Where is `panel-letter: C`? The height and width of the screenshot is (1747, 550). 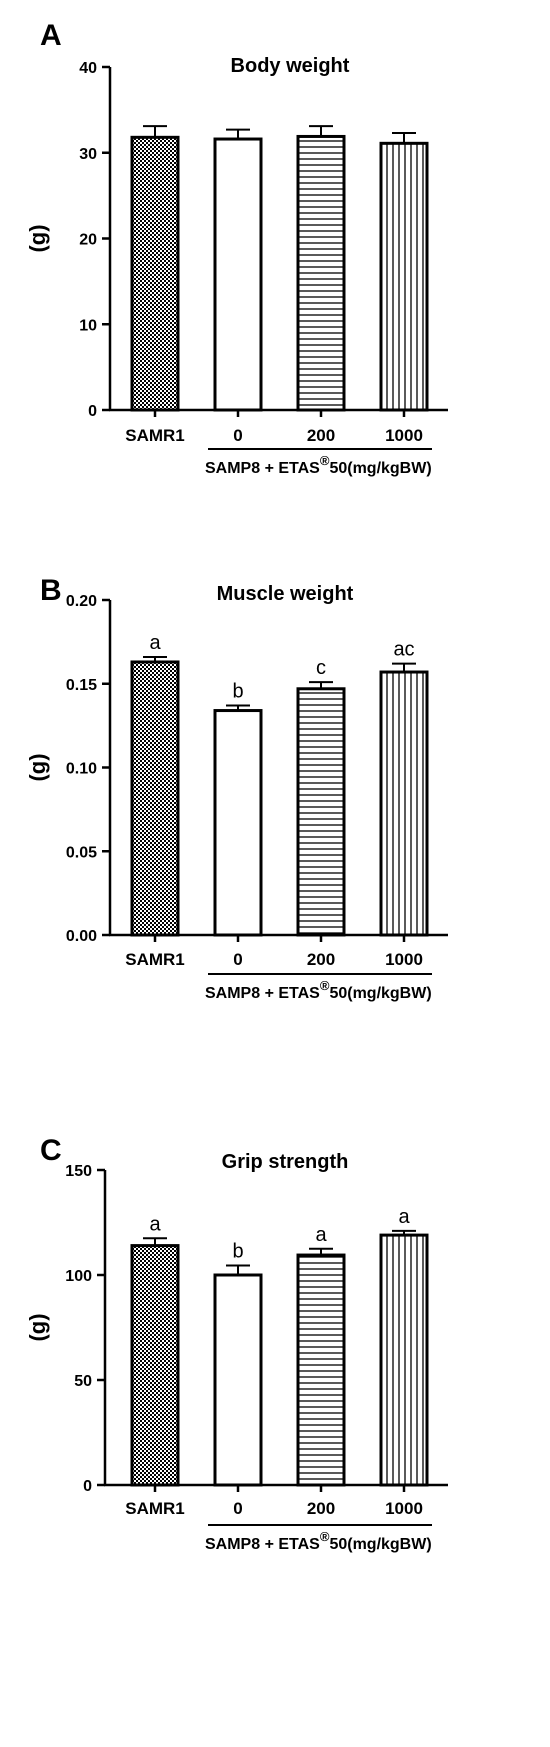 panel-letter: C is located at coordinates (51, 1150).